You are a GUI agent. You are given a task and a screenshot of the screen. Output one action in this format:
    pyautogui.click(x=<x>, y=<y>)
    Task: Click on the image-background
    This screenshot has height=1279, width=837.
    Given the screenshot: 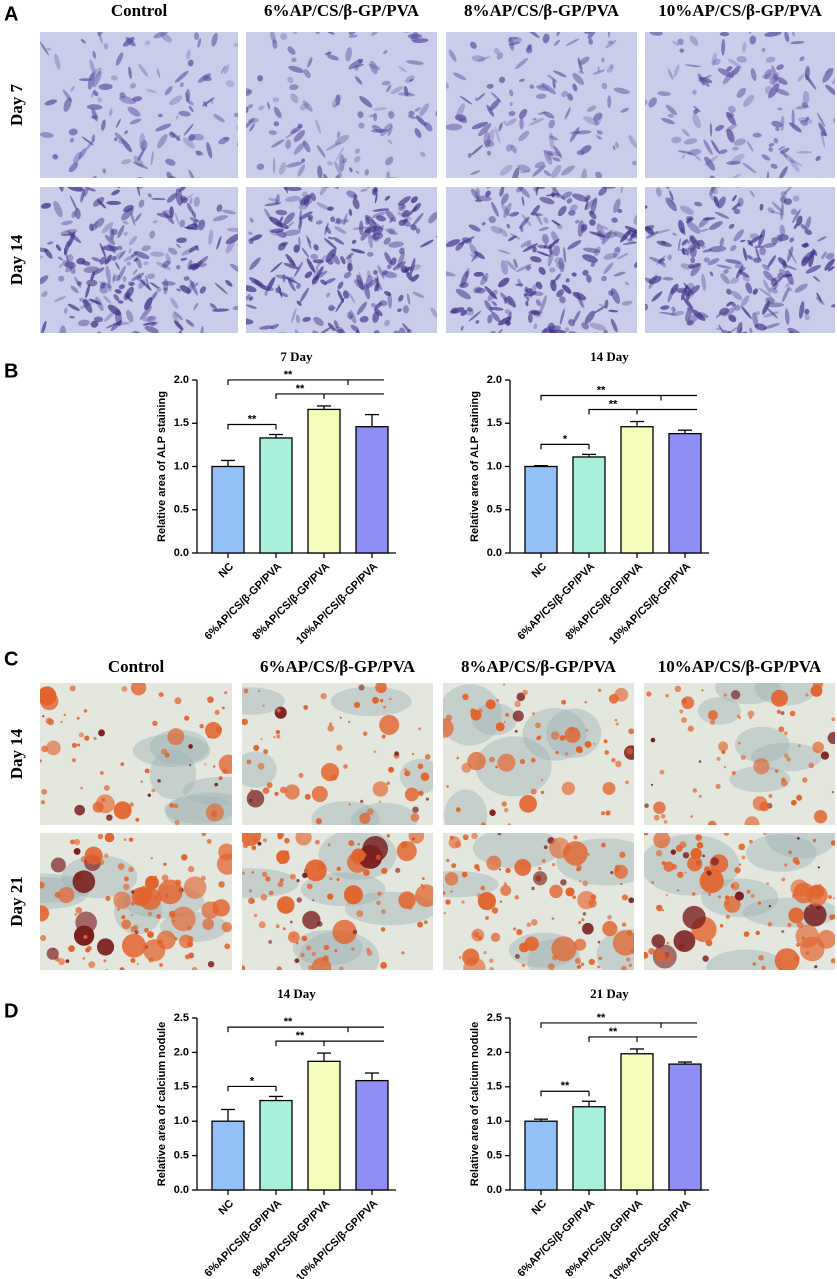 What is the action you would take?
    pyautogui.click(x=538, y=901)
    